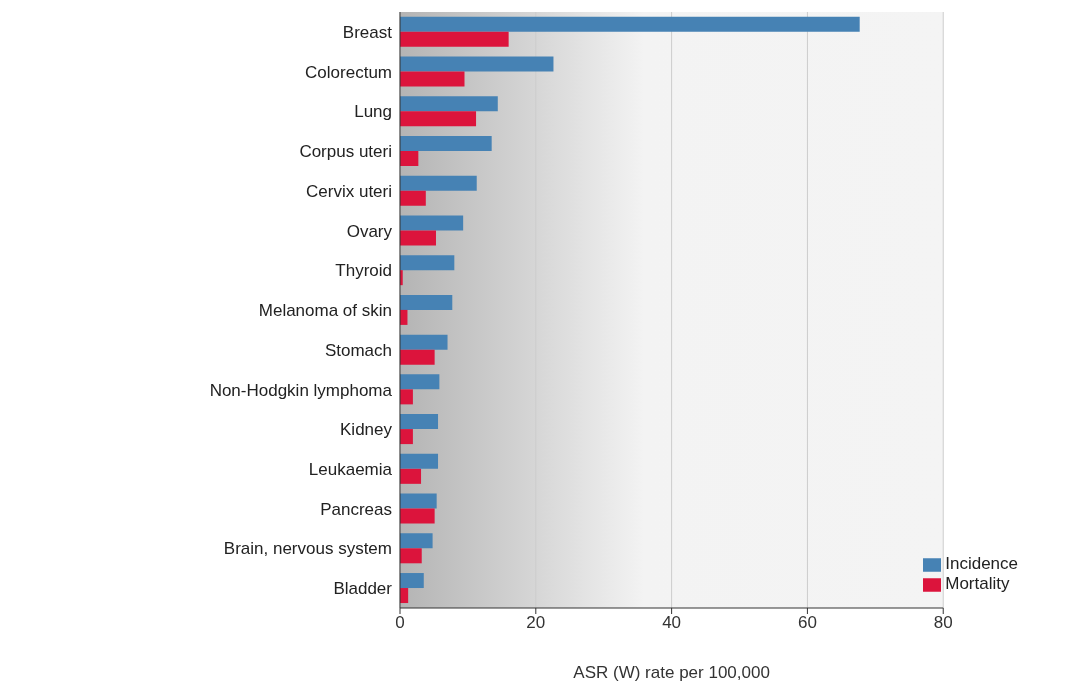 The image size is (1067, 684). I want to click on y-tick-label: Breast, so click(367, 32).